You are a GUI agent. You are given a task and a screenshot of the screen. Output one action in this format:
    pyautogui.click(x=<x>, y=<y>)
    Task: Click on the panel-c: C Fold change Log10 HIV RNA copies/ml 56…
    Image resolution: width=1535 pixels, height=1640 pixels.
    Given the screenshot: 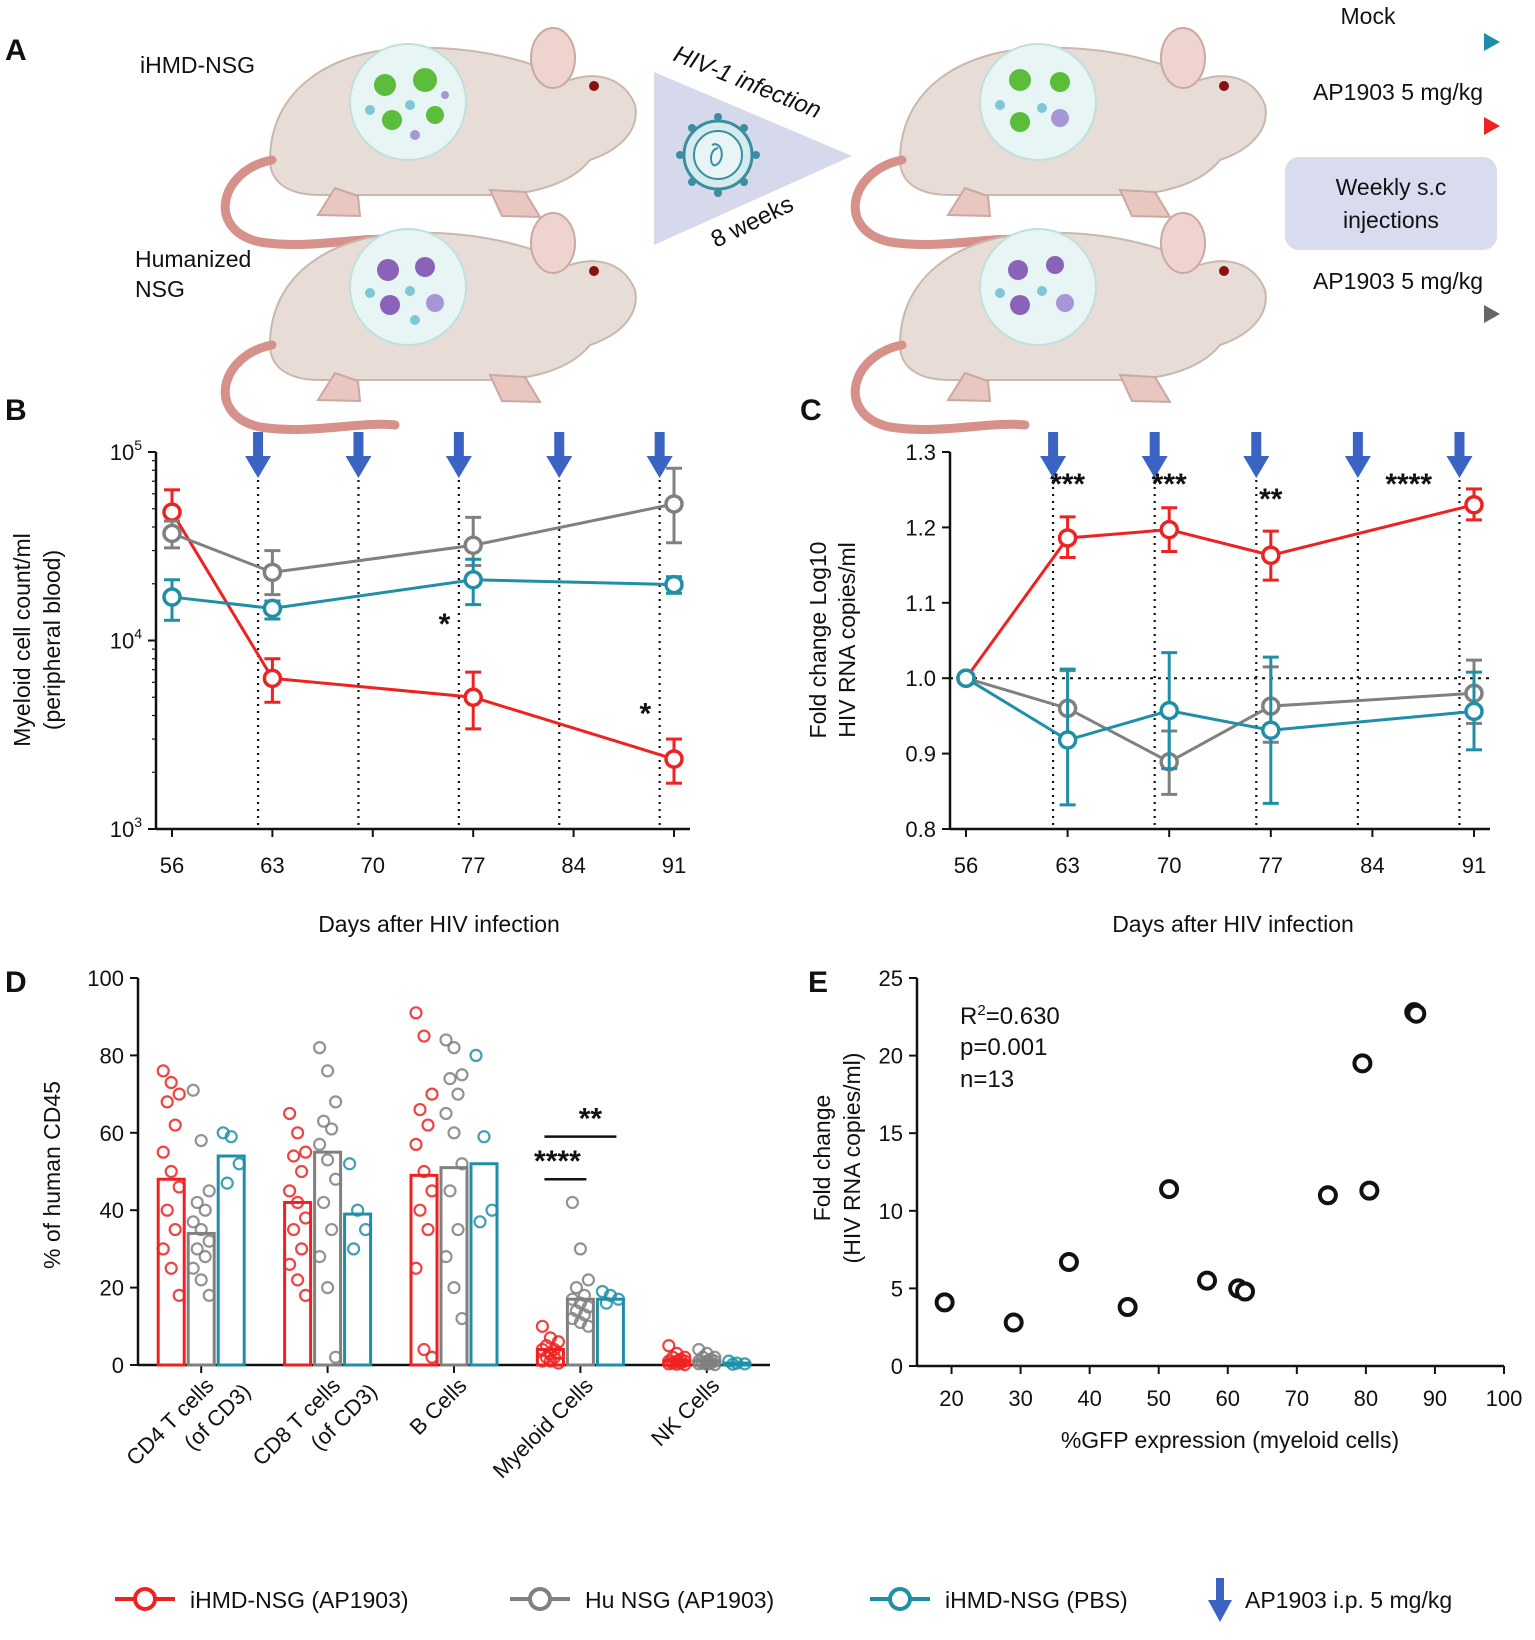 What is the action you would take?
    pyautogui.click(x=1145, y=665)
    